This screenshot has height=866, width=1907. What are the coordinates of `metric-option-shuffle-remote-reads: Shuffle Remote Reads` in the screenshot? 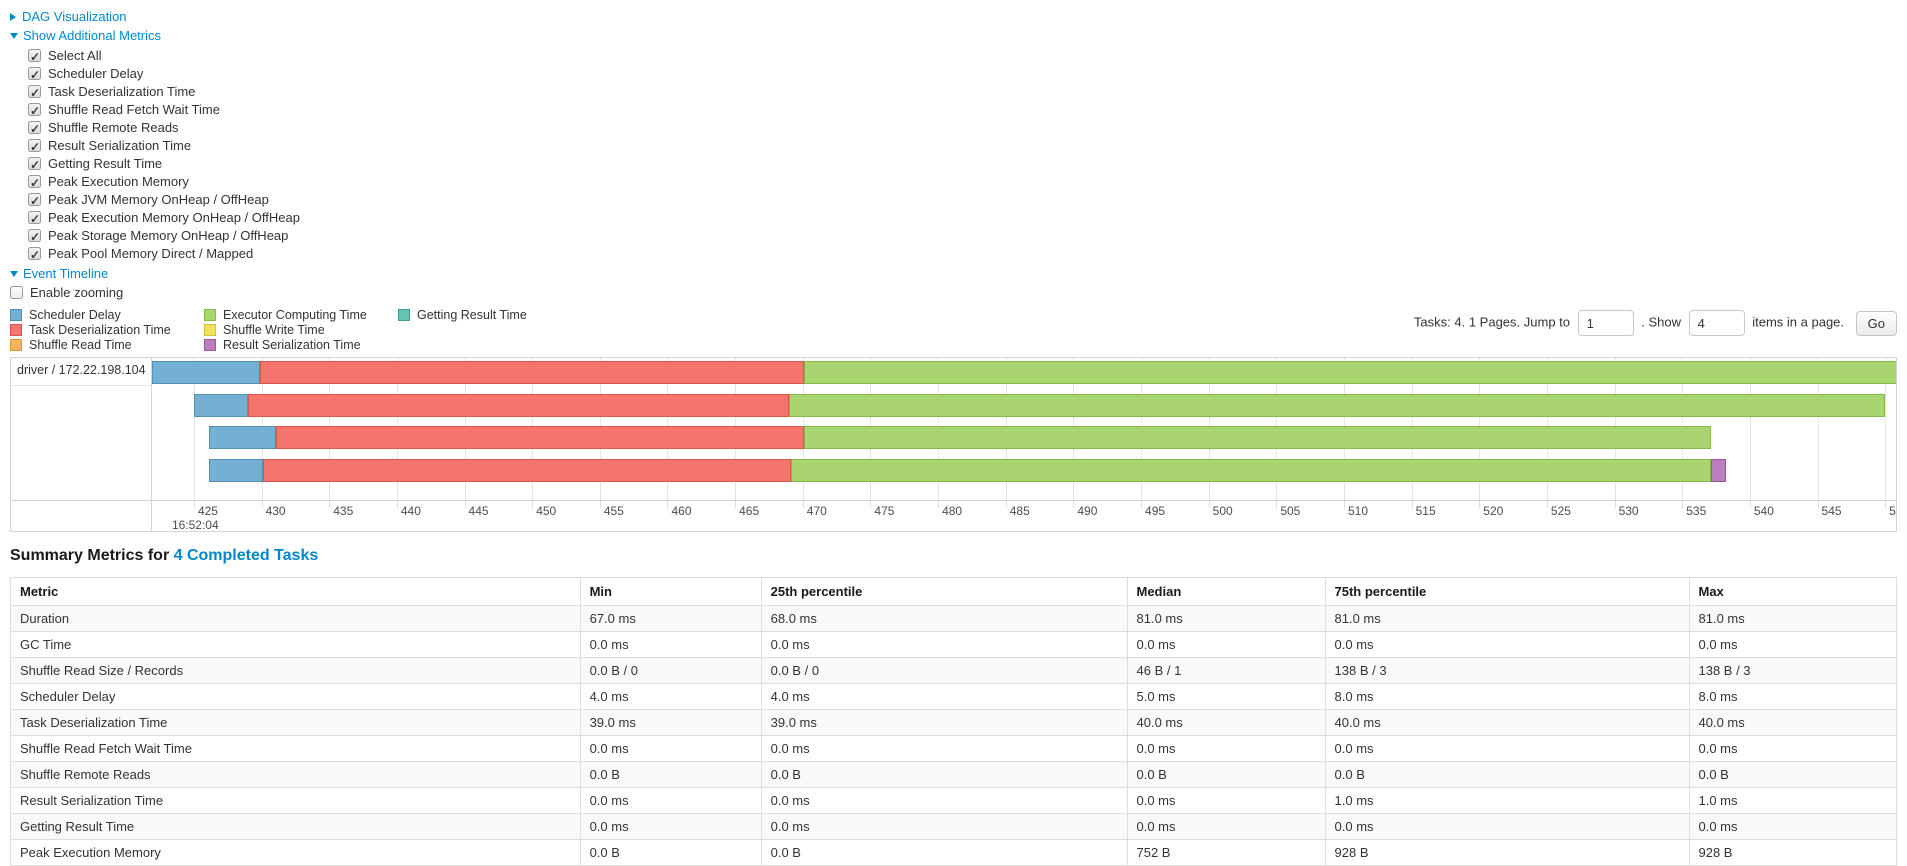 It's located at (962, 128).